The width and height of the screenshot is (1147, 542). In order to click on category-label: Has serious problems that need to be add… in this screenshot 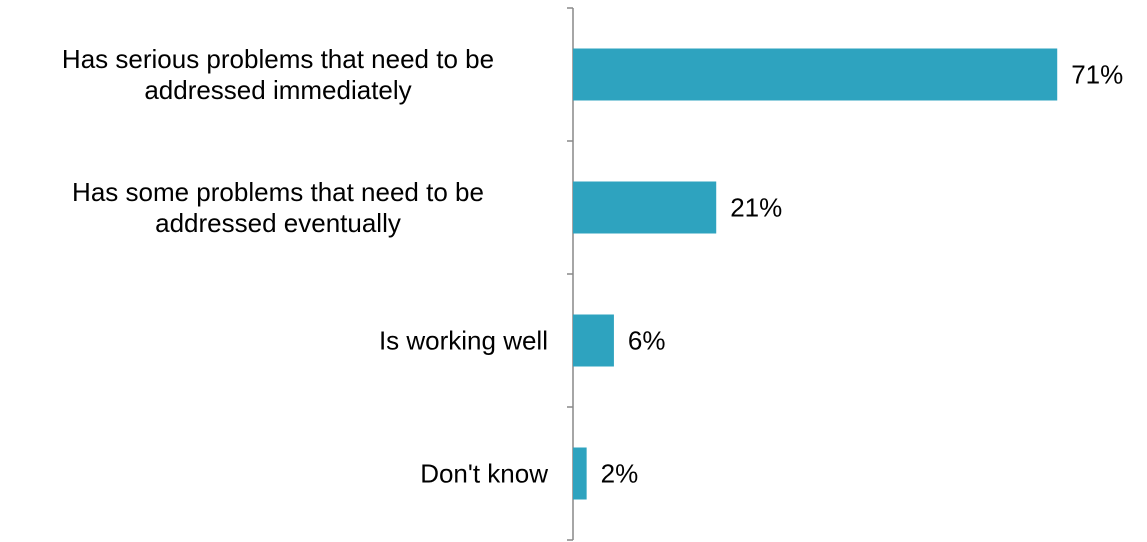, I will do `click(278, 74)`.